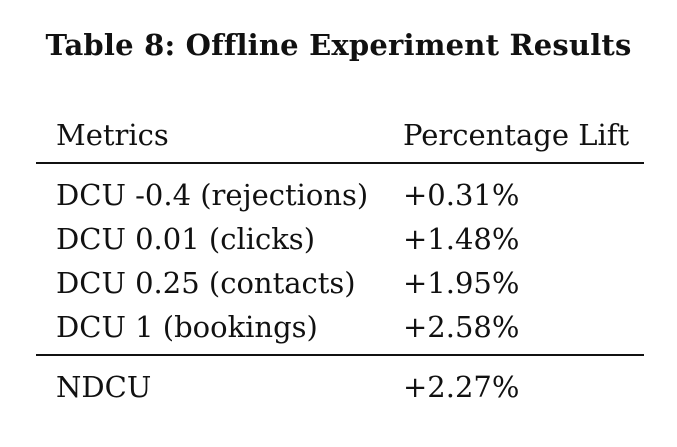 The height and width of the screenshot is (447, 677). What do you see at coordinates (340, 238) in the screenshot?
I see `table-row: DCU 0.01 (clicks) +1.48%` at bounding box center [340, 238].